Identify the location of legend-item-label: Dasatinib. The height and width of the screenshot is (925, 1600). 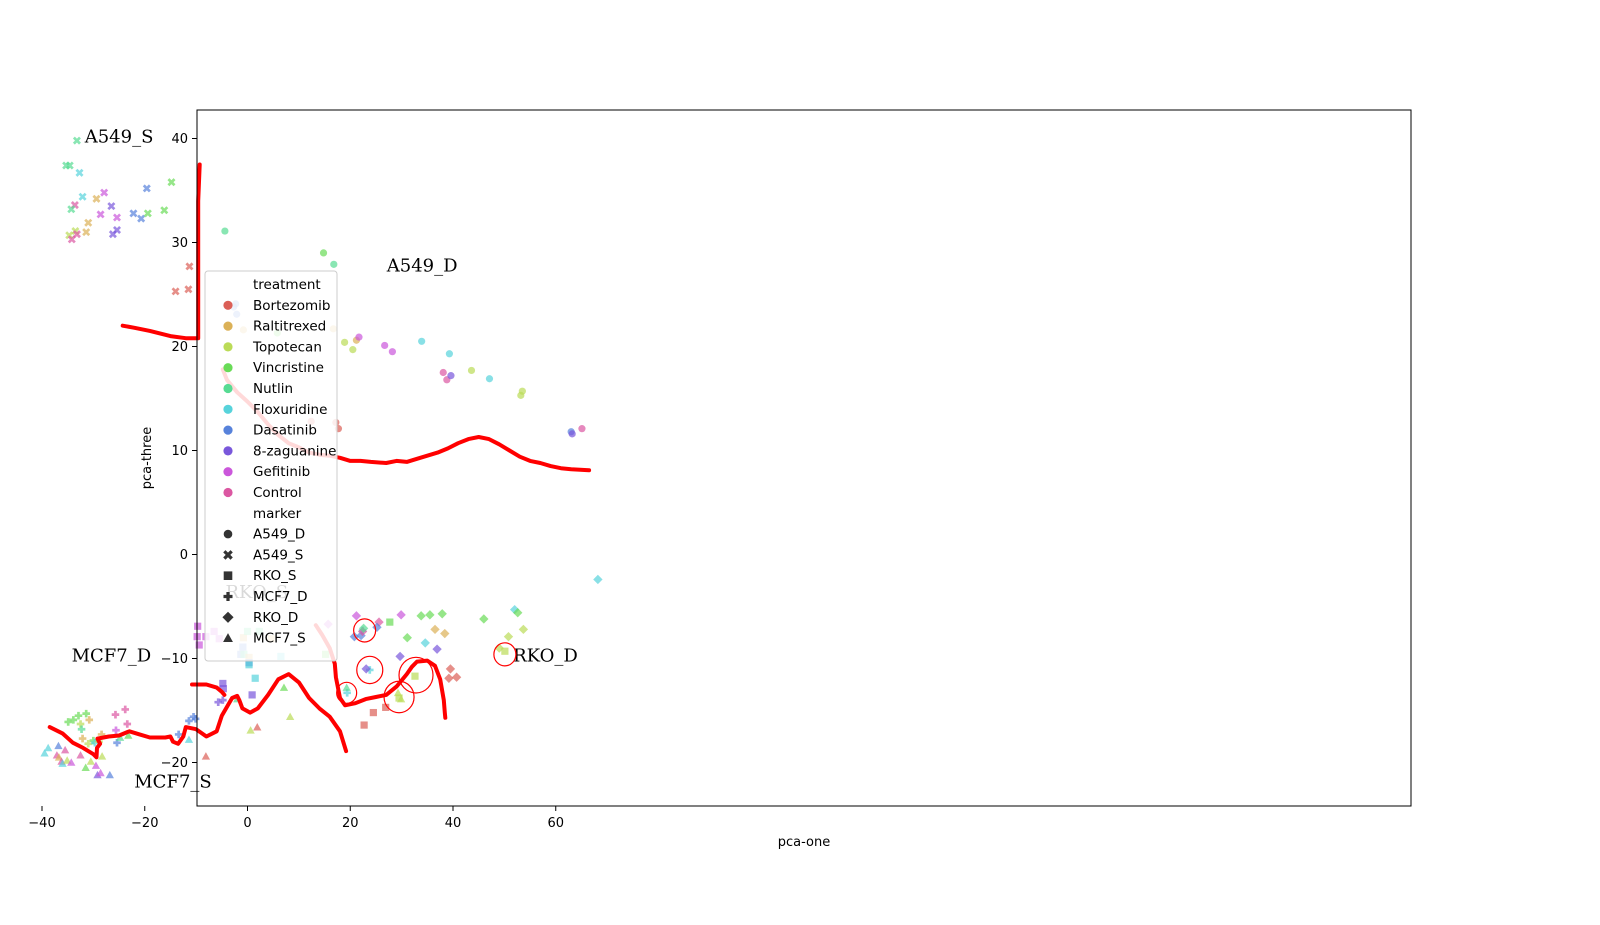
(285, 431).